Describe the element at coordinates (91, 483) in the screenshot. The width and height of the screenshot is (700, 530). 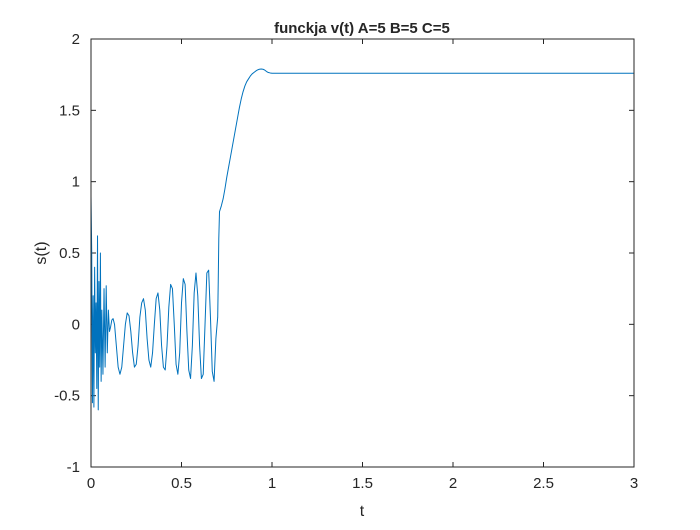
I see `x-tick-label: 0` at that location.